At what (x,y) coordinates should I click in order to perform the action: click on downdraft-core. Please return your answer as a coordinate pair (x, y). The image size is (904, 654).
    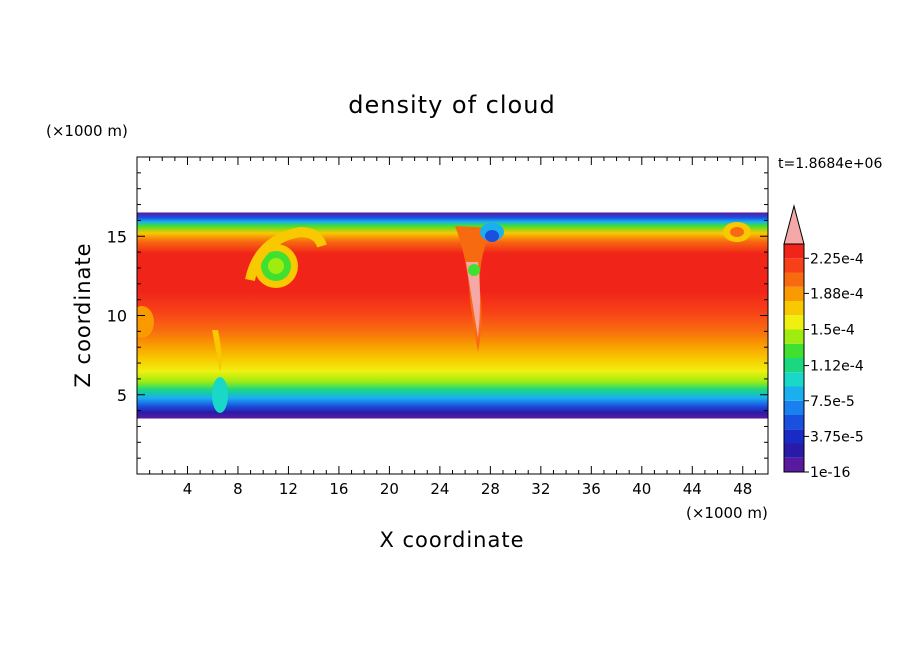
    Looking at the image, I should click on (473, 300).